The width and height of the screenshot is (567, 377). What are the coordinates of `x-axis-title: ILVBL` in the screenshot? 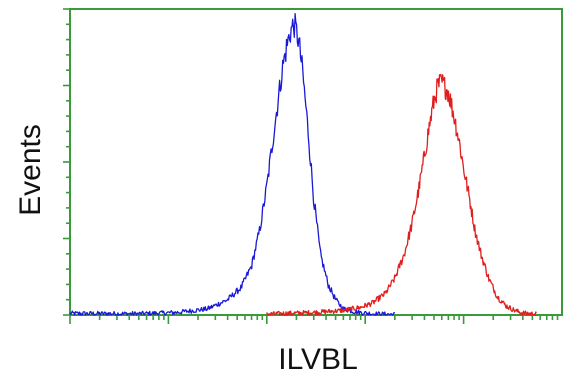 It's located at (318, 359).